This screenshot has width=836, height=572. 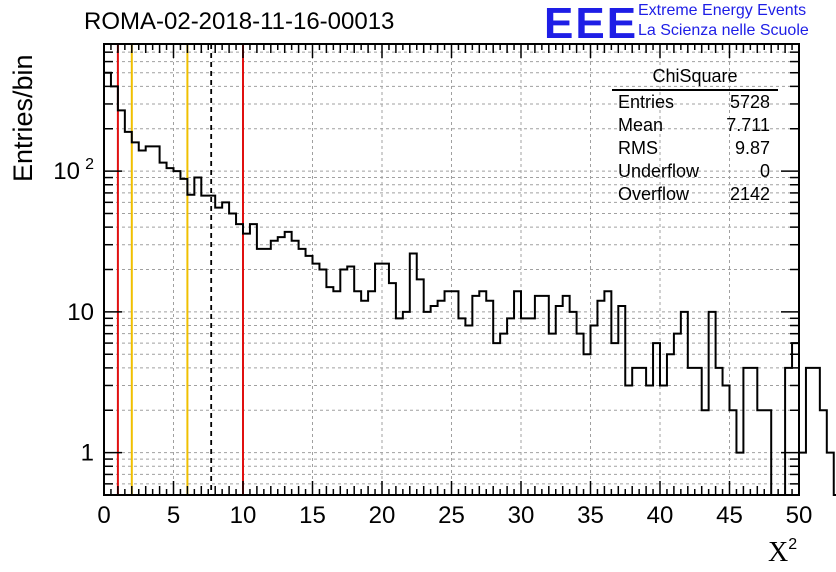 I want to click on x-tick-label: 15, so click(x=312, y=515).